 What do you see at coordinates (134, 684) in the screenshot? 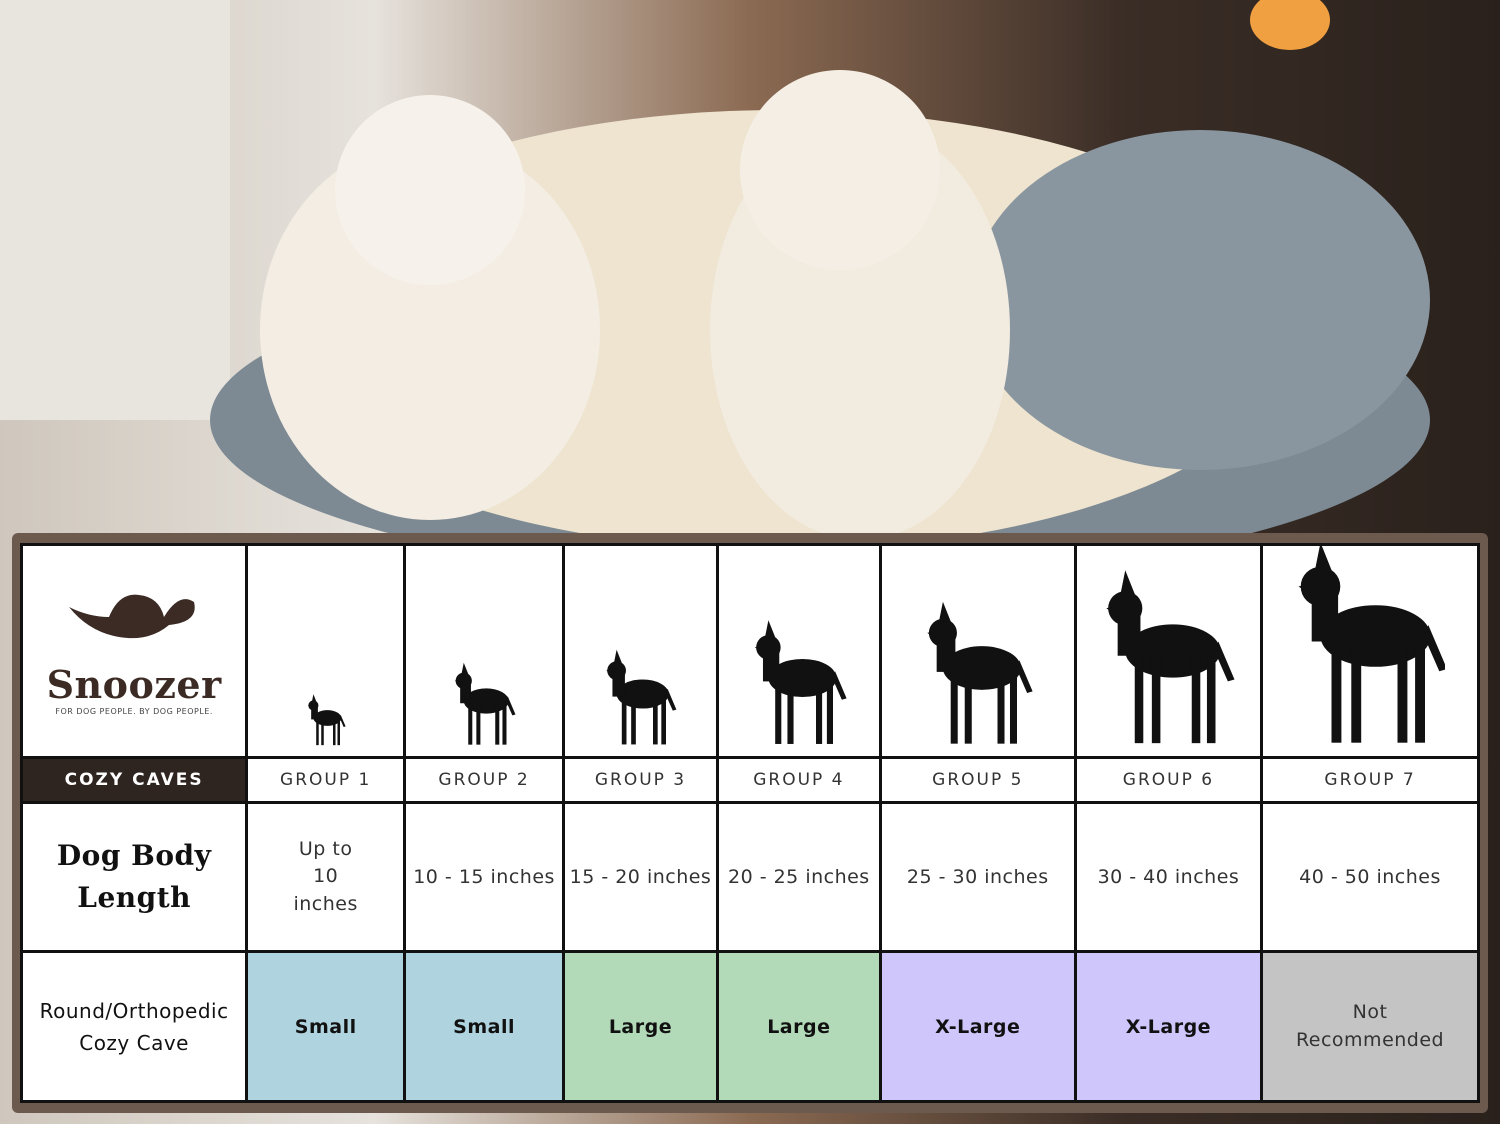
I see `brand-name: Snoozer` at bounding box center [134, 684].